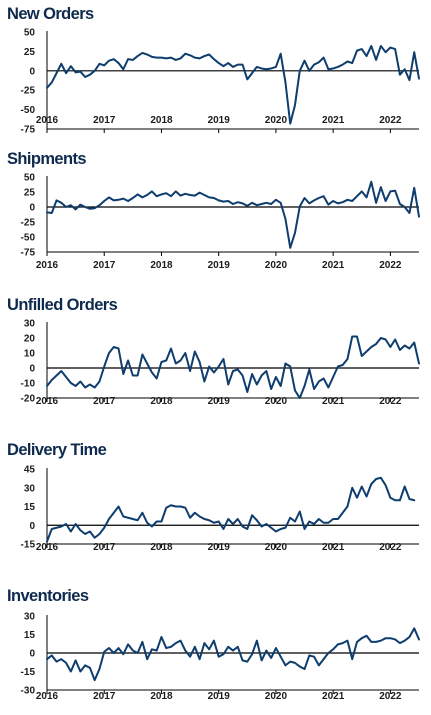  I want to click on chart-title: Shipments, so click(47, 159).